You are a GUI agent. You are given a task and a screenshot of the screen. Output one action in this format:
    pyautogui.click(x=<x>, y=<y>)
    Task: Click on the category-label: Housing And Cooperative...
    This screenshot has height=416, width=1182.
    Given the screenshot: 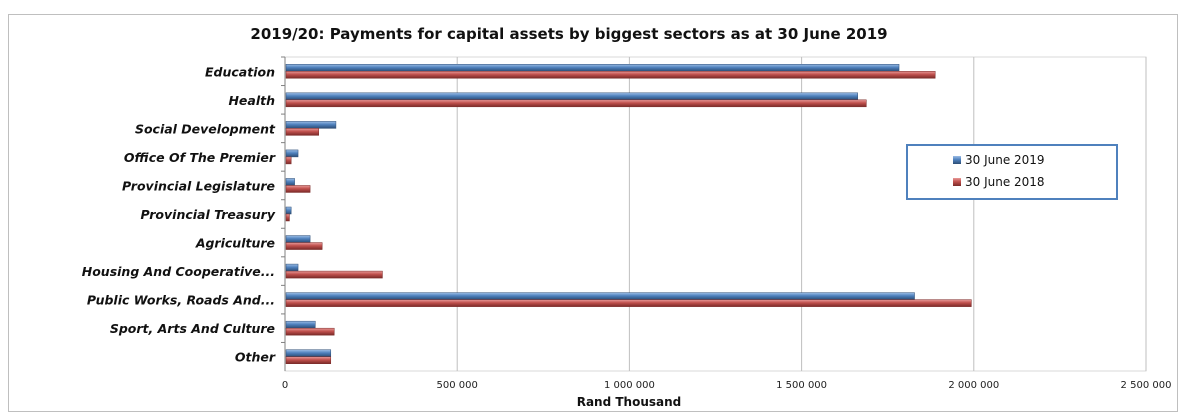 What is the action you would take?
    pyautogui.click(x=178, y=271)
    